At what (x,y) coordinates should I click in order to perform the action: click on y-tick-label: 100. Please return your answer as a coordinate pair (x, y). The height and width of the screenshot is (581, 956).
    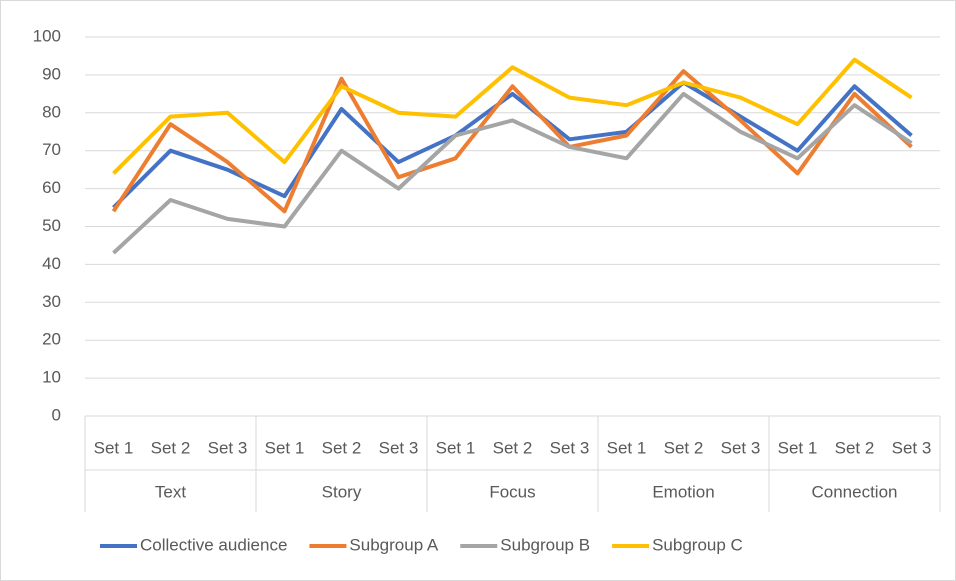
    Looking at the image, I should click on (47, 35).